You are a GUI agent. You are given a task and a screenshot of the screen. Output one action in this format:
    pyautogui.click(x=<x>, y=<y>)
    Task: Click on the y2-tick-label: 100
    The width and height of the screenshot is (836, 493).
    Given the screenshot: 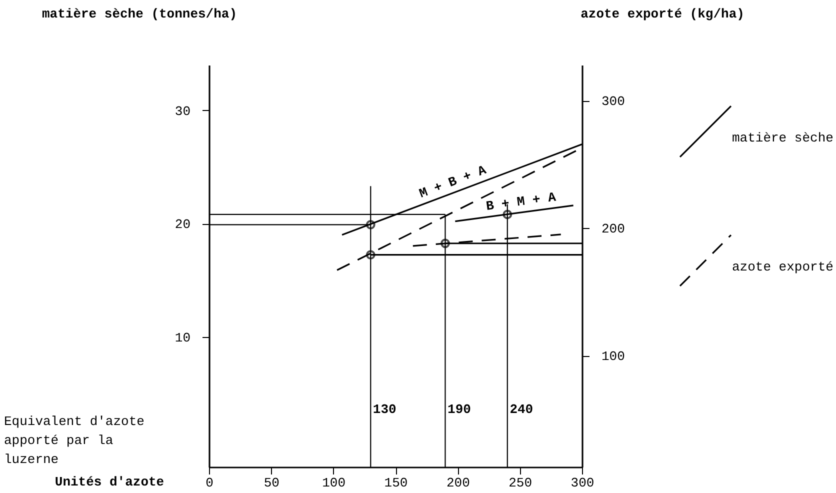 What is the action you would take?
    pyautogui.click(x=613, y=356)
    